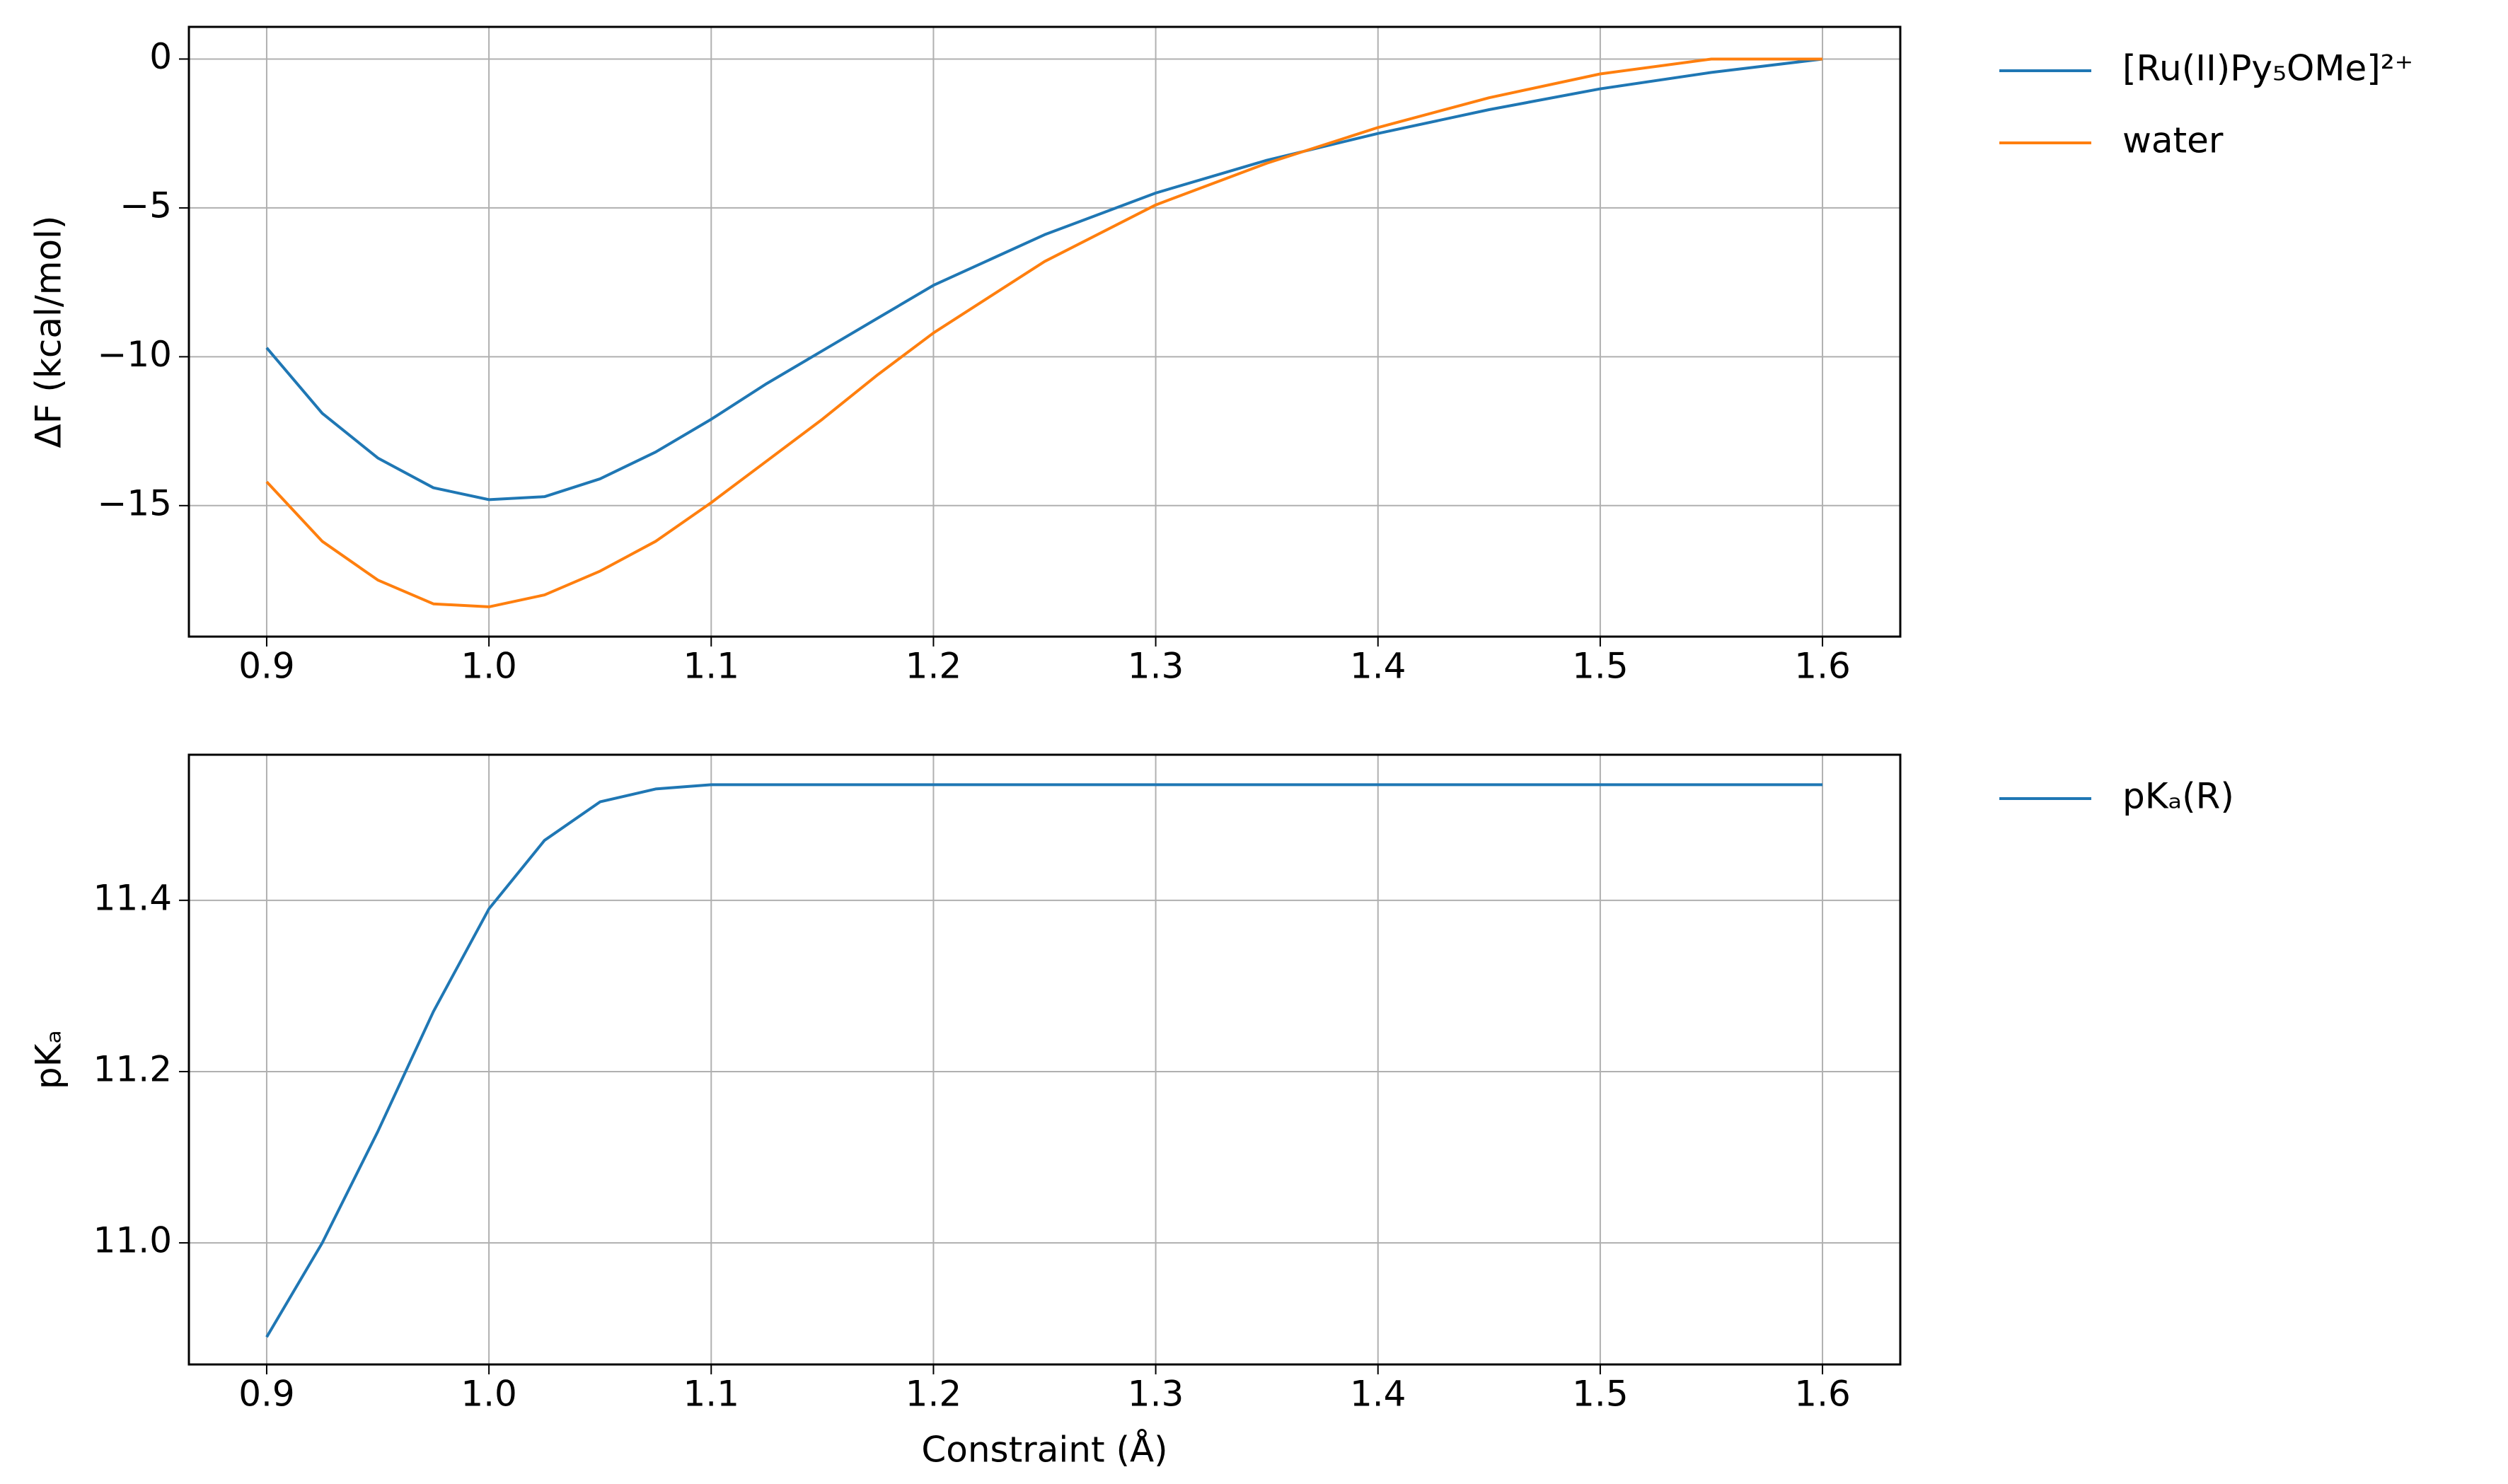 The height and width of the screenshot is (1484, 2508). Describe the element at coordinates (132, 1240) in the screenshot. I see `y-tick-label: 11.0` at that location.